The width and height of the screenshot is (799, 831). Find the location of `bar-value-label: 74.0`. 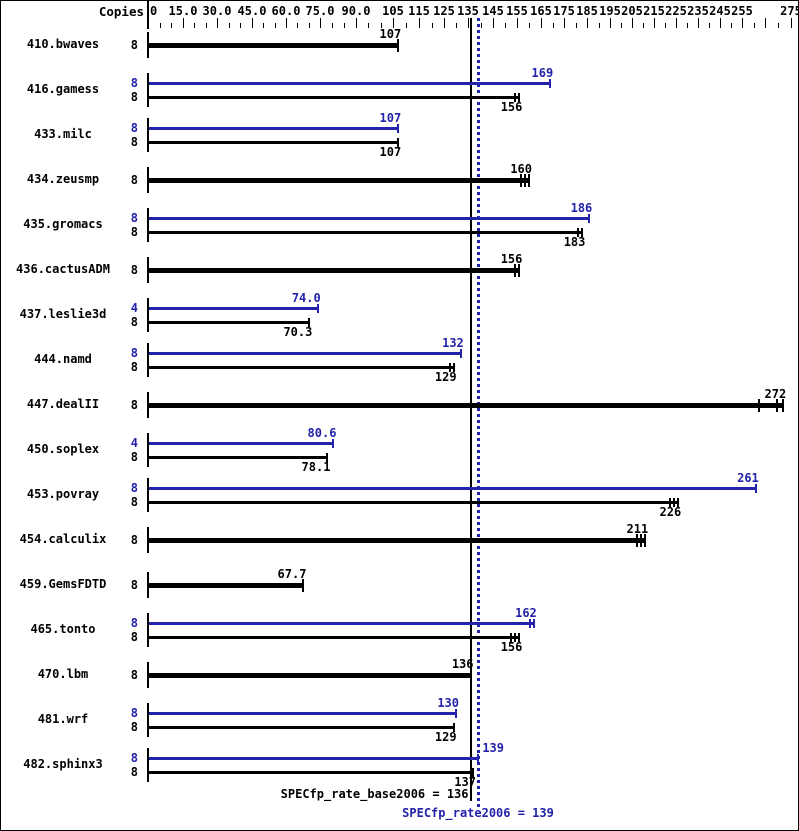

bar-value-label: 74.0 is located at coordinates (306, 298).